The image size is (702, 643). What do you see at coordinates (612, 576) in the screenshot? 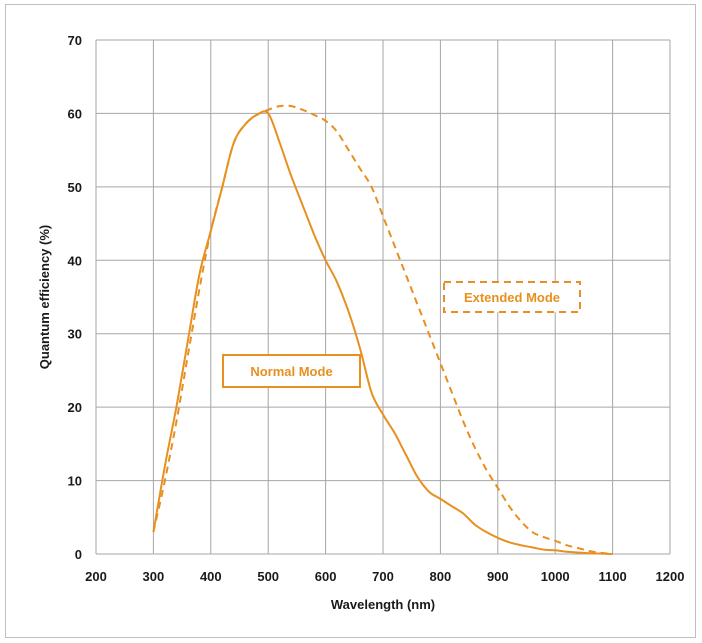
I see `x-tick-label: 1100` at bounding box center [612, 576].